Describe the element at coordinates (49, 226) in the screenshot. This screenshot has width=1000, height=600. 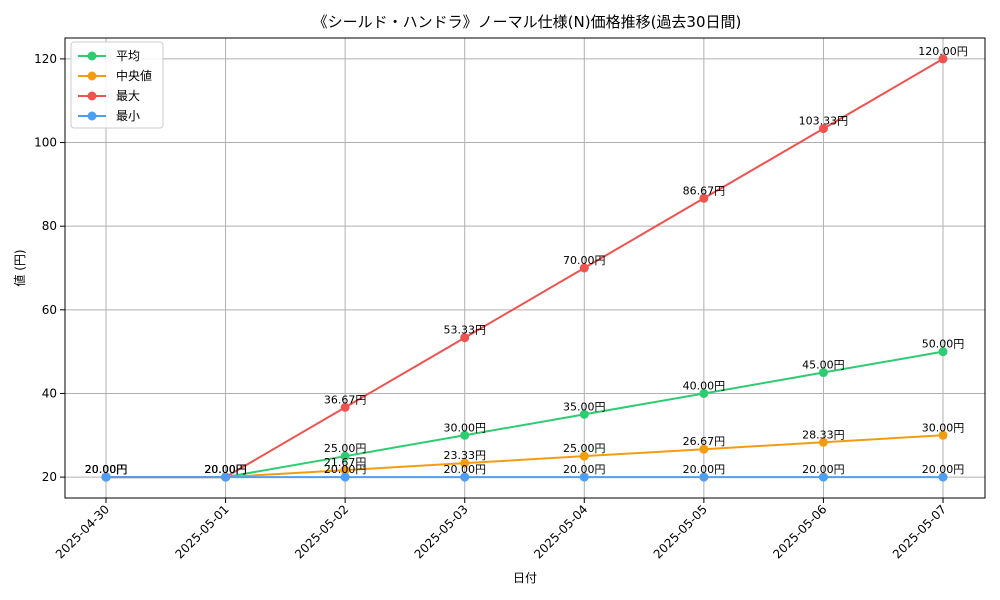
I see `y-tick-label: 80` at that location.